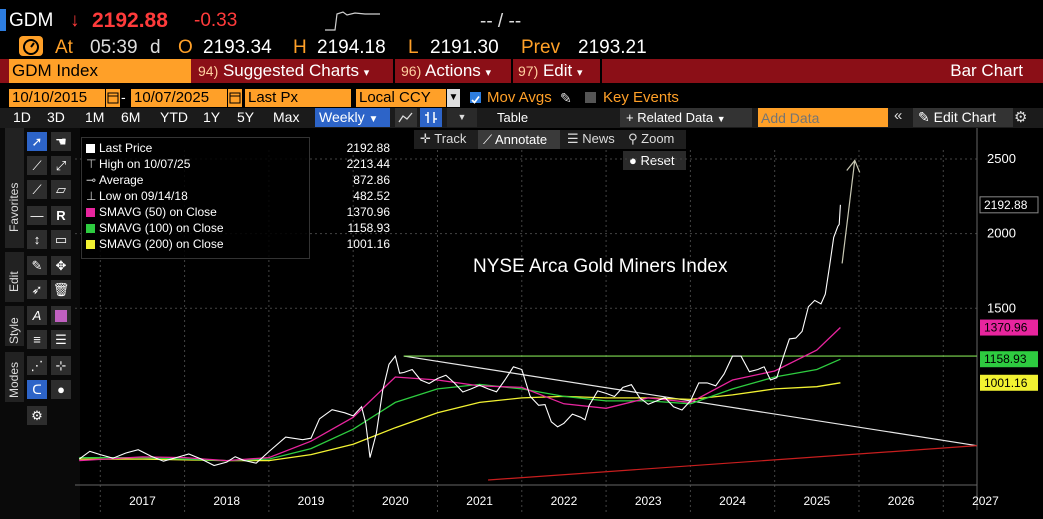 Image resolution: width=1043 pixels, height=519 pixels. Describe the element at coordinates (1006, 205) in the screenshot. I see `price-label-text: 2192.88` at that location.